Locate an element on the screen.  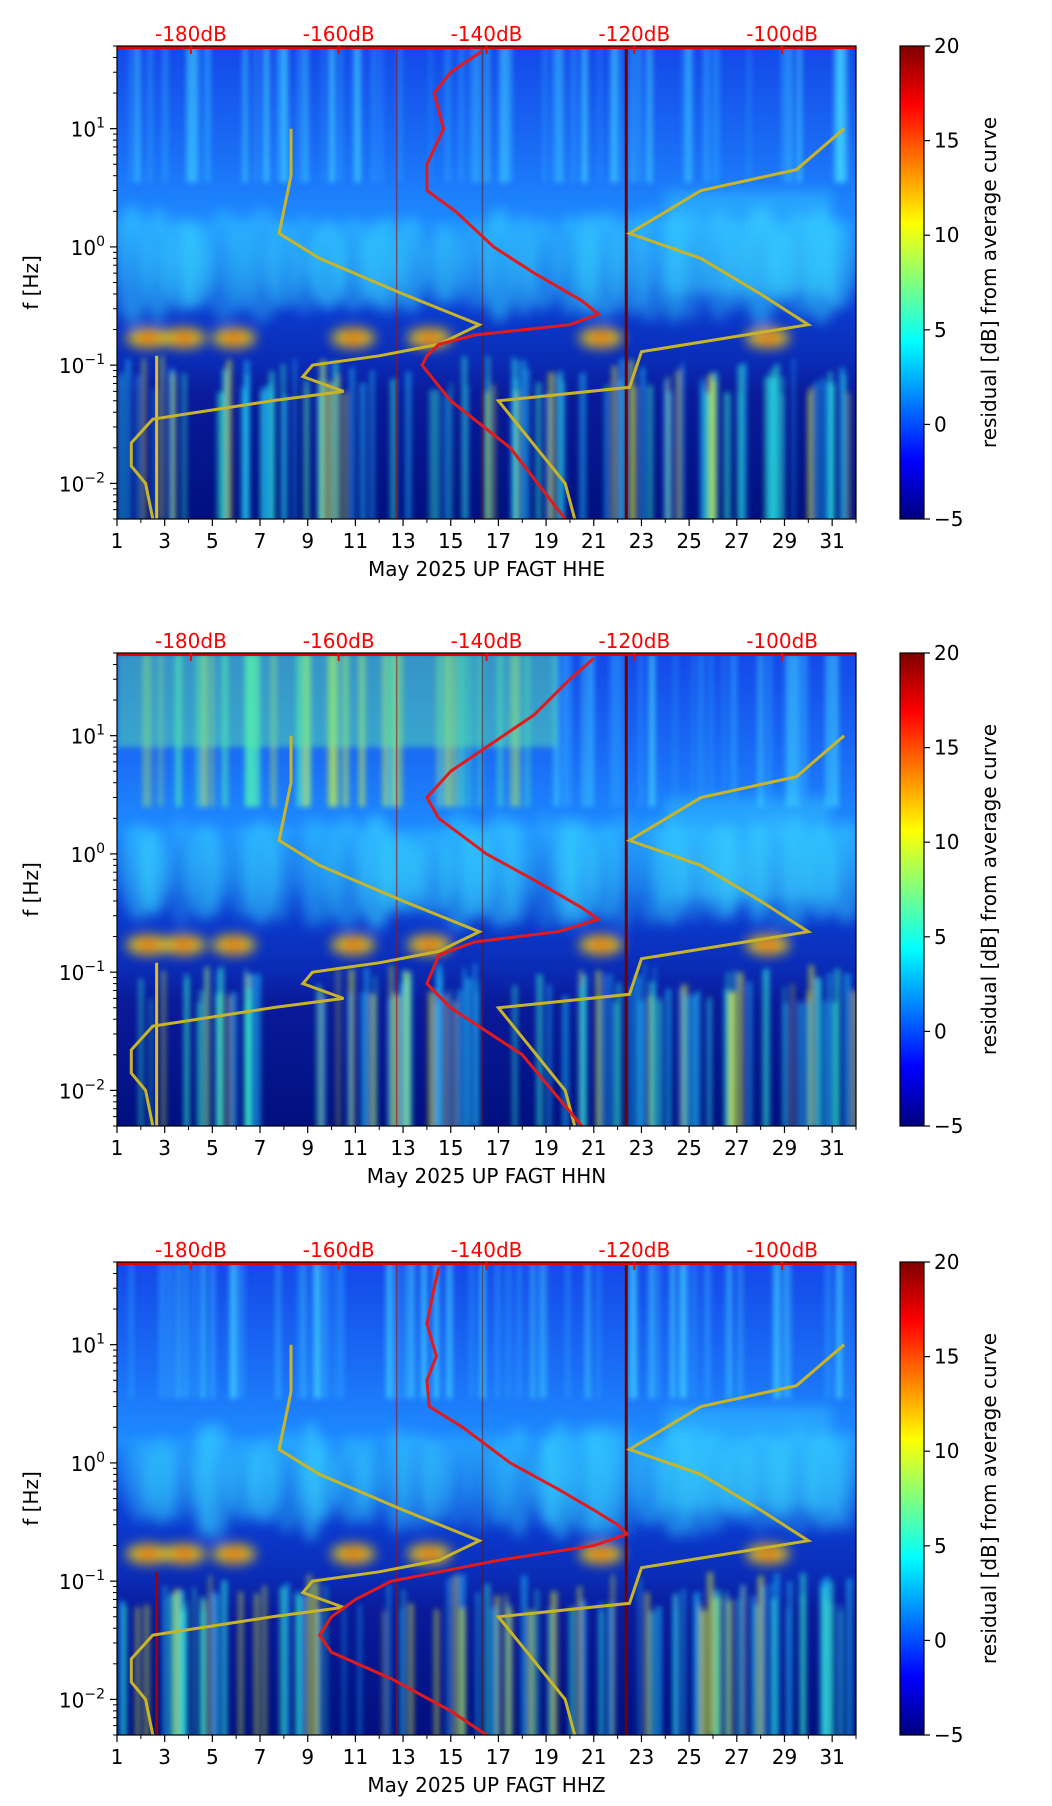
x-tick-label: 29 is located at coordinates (784, 541).